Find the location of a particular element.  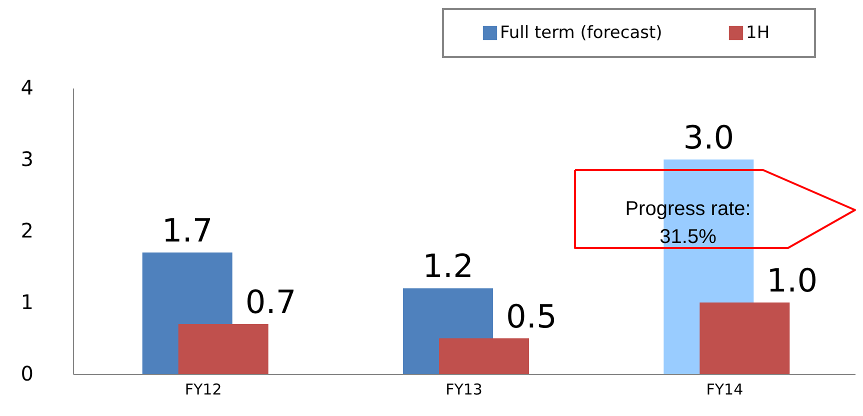

annotation: Progress rate: 31.5% is located at coordinates (688, 223).